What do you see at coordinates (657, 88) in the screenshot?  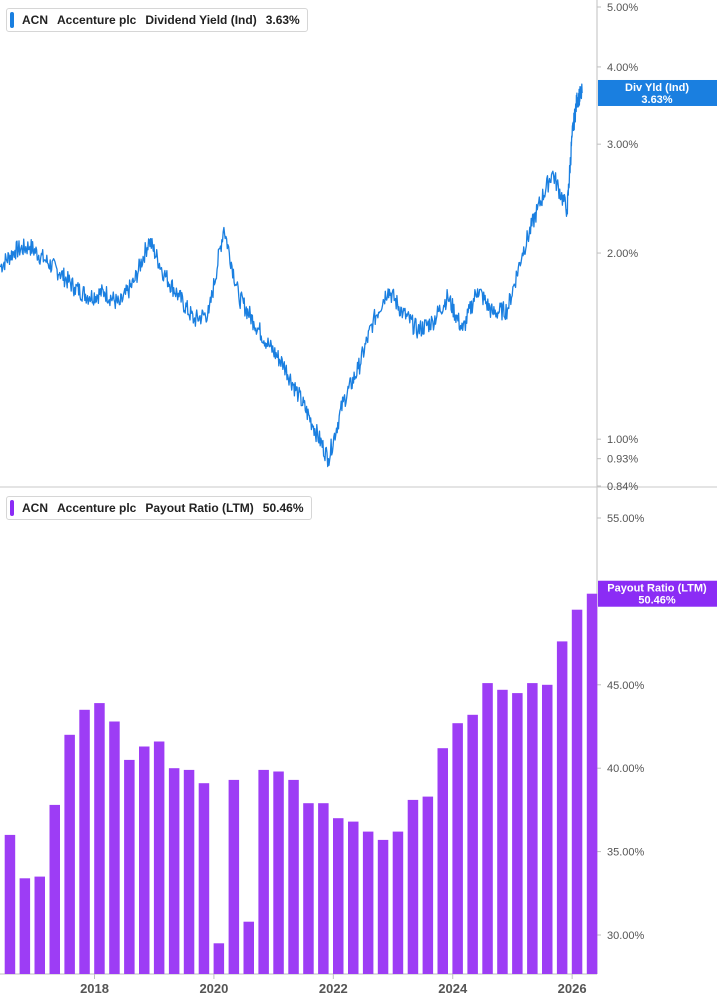 I see `value-tag-label: Div Yld (Ind)` at bounding box center [657, 88].